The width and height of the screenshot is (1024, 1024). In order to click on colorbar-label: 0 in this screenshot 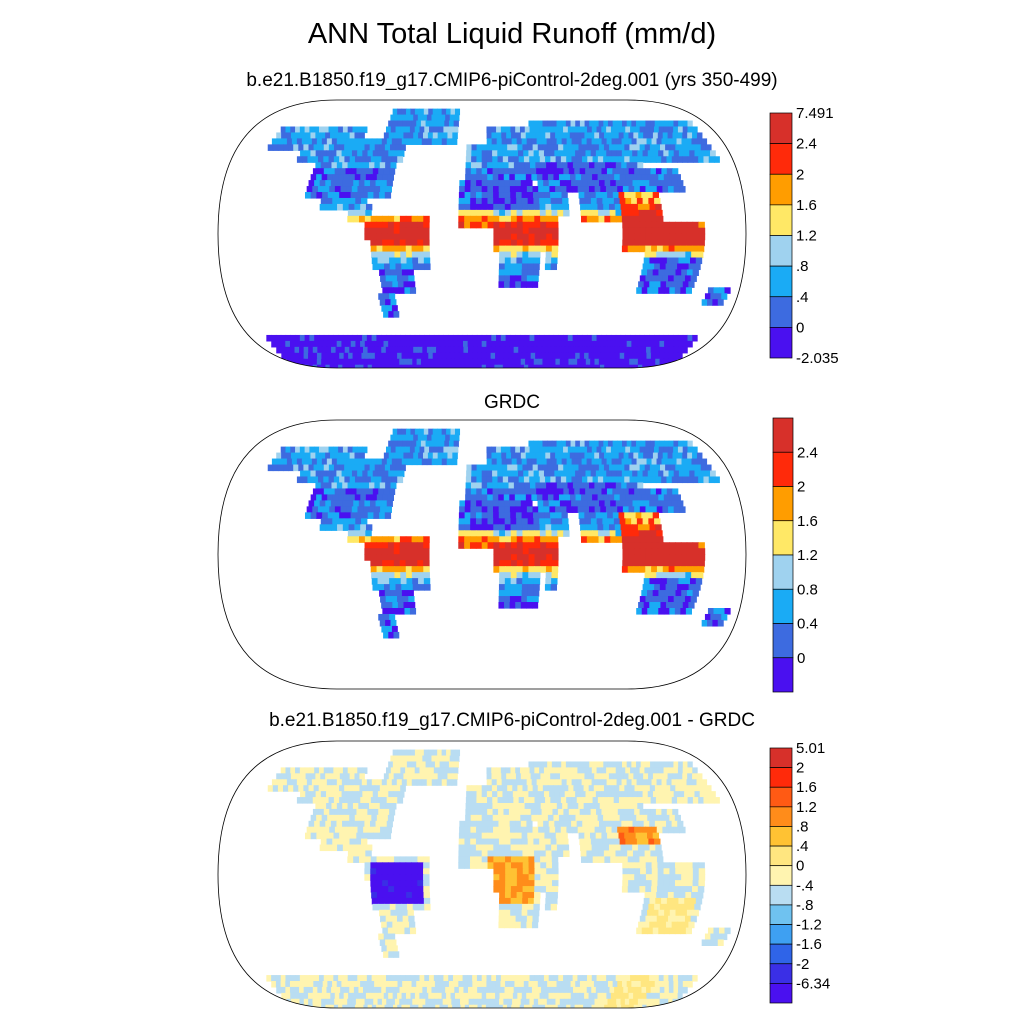, I will do `click(800, 327)`.